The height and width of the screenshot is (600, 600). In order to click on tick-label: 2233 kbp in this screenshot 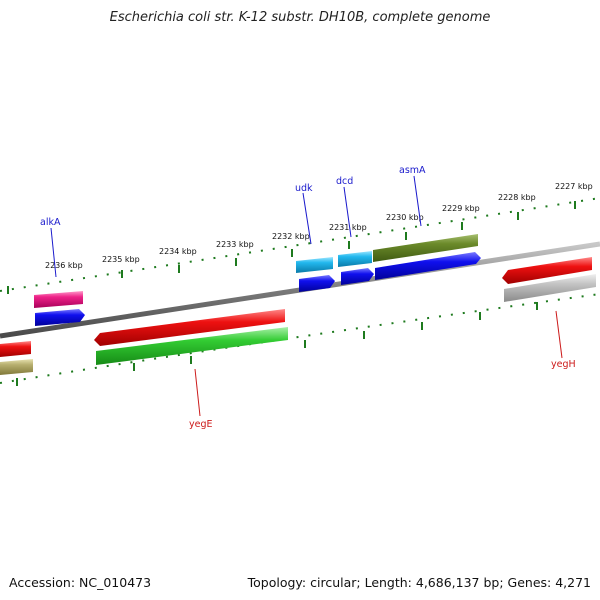, I will do `click(235, 244)`.